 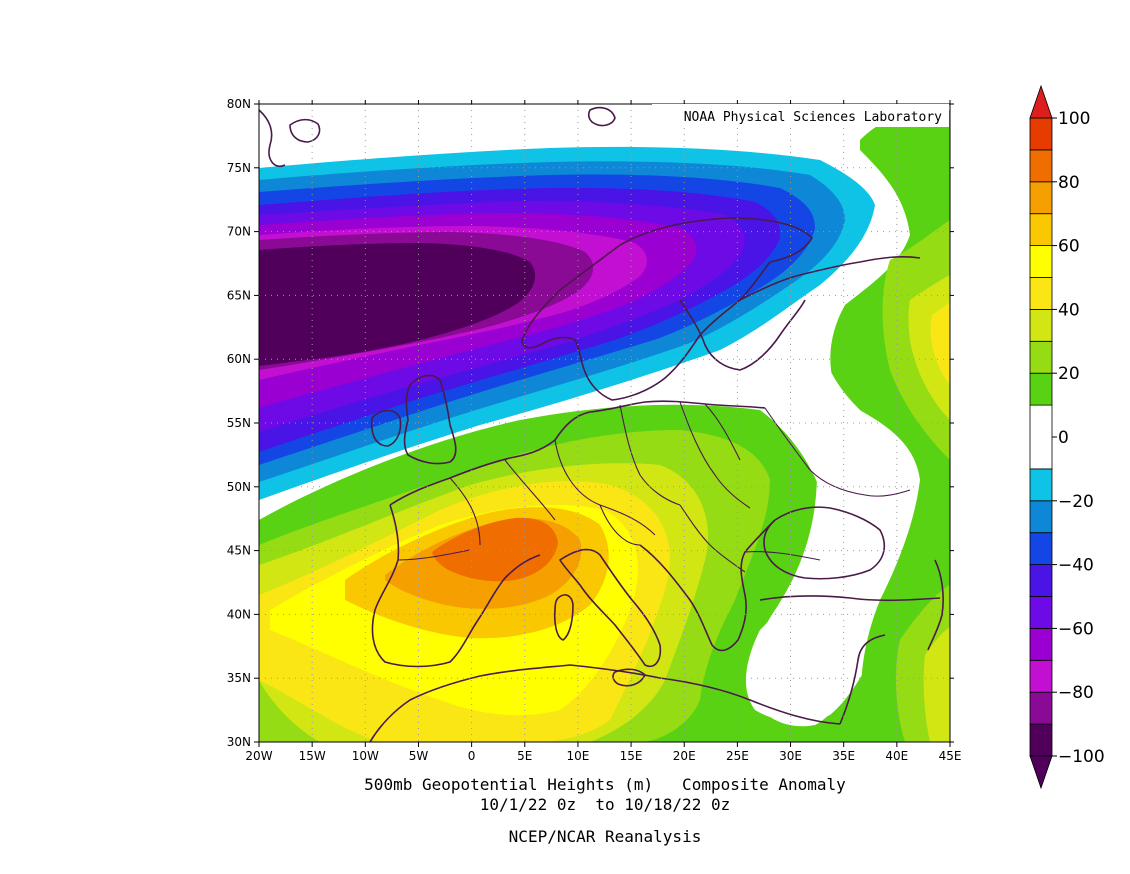 What do you see at coordinates (1069, 310) in the screenshot?
I see `colorbar-label: 40` at bounding box center [1069, 310].